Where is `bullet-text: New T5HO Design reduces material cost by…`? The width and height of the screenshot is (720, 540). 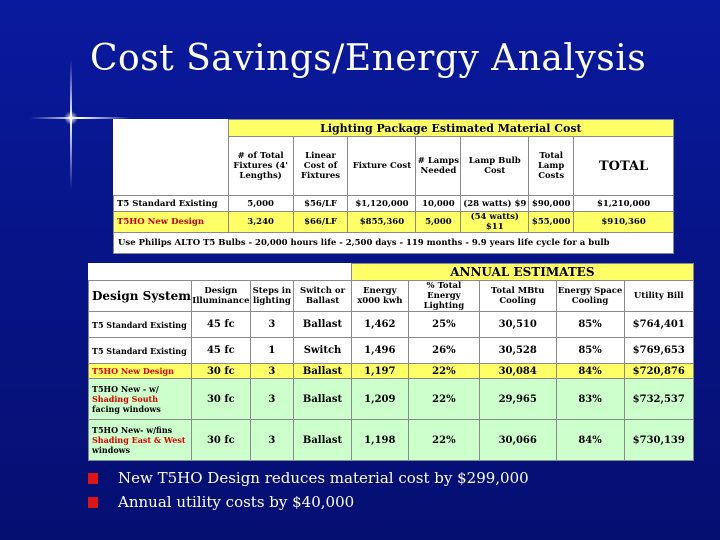
bullet-text: New T5HO Design reduces material cost by… is located at coordinates (323, 478).